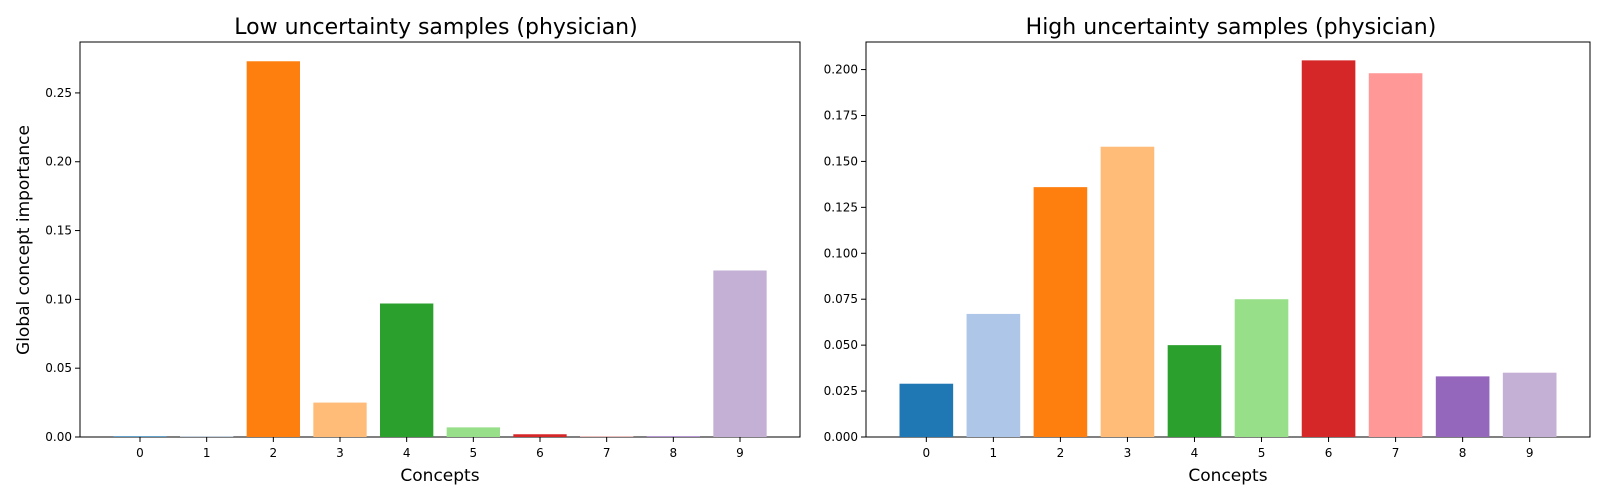  Describe the element at coordinates (58, 93) in the screenshot. I see `y-tick-label: 0.25` at that location.